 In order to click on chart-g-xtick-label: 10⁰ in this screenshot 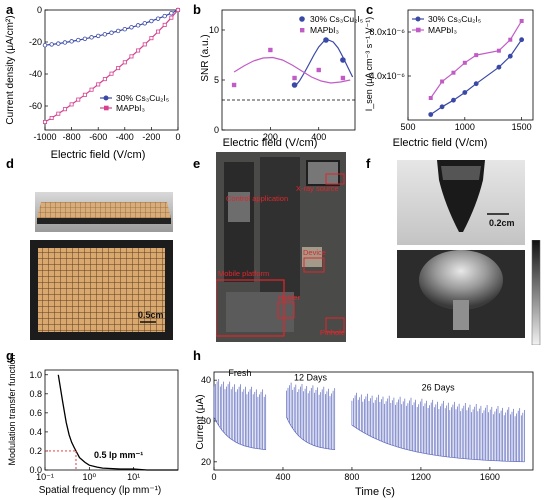, I will do `click(90, 477)`.